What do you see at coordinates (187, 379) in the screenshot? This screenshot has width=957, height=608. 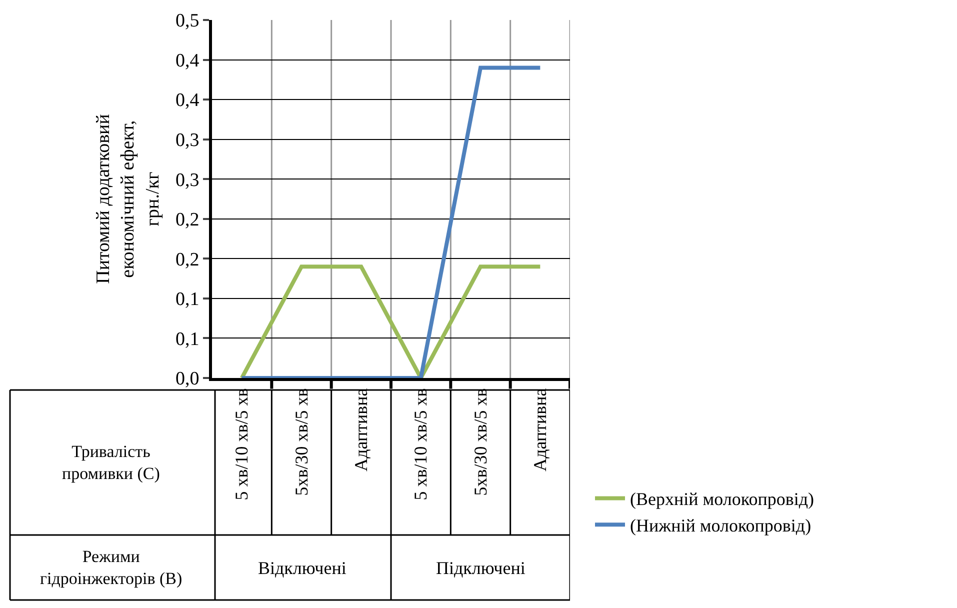 I see `y-tick-label: 0,0` at bounding box center [187, 379].